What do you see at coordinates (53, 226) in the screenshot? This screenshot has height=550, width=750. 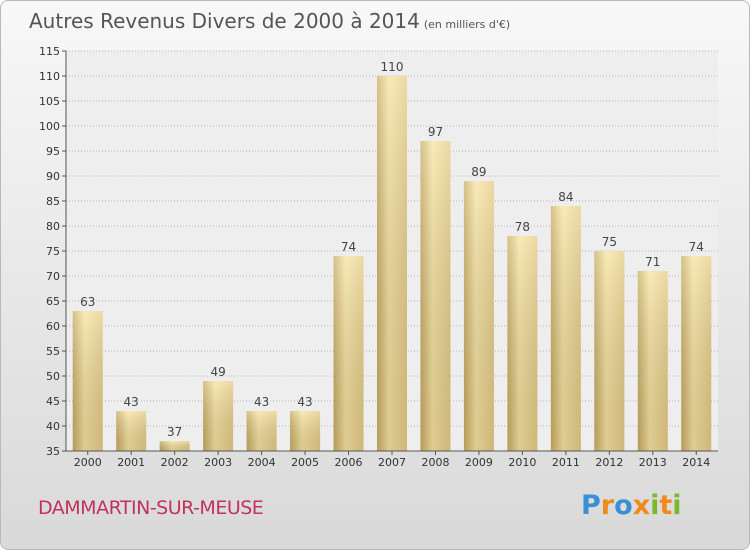 I see `y-tick-label: 80` at bounding box center [53, 226].